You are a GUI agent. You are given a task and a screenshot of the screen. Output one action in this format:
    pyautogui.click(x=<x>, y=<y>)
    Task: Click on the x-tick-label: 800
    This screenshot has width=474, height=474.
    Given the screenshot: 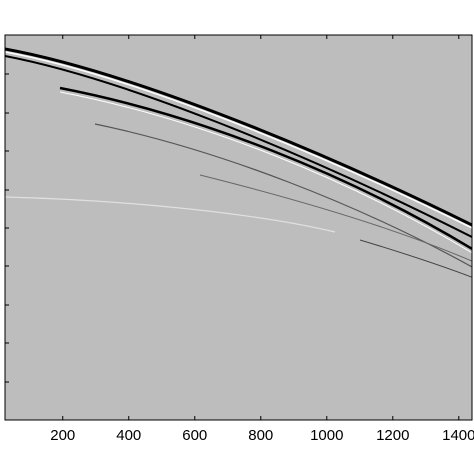 What is the action you would take?
    pyautogui.click(x=260, y=435)
    